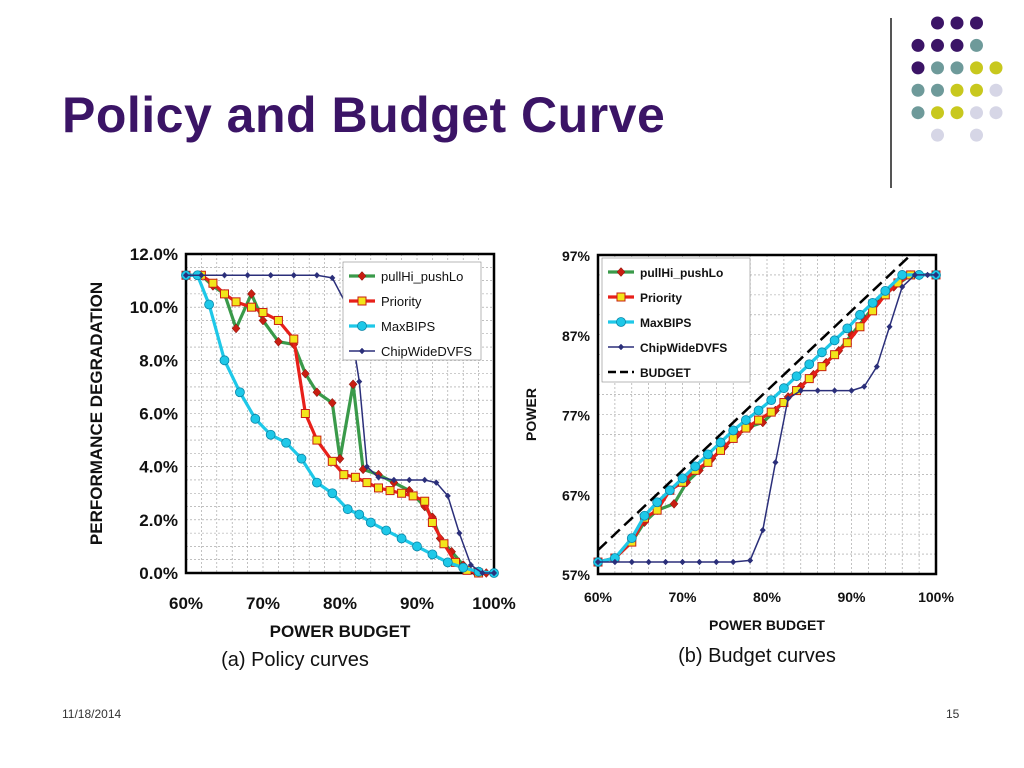  I want to click on y-axis-label: POWER, so click(531, 414).